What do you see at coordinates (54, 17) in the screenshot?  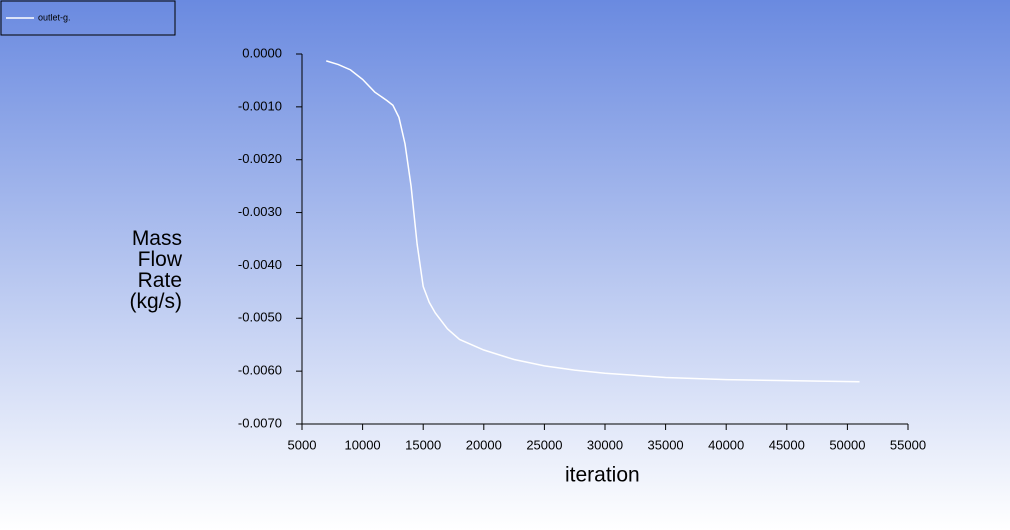 I see `legend-label: outlet-g.` at bounding box center [54, 17].